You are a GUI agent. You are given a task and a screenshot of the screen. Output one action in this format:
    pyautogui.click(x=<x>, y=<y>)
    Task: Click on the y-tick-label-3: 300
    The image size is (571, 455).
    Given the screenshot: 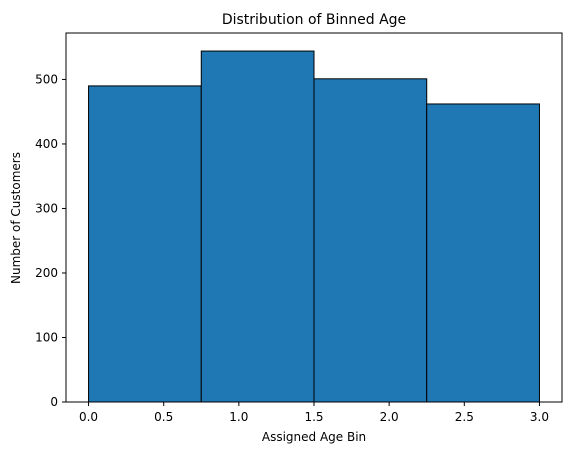 What is the action you would take?
    pyautogui.click(x=46, y=208)
    